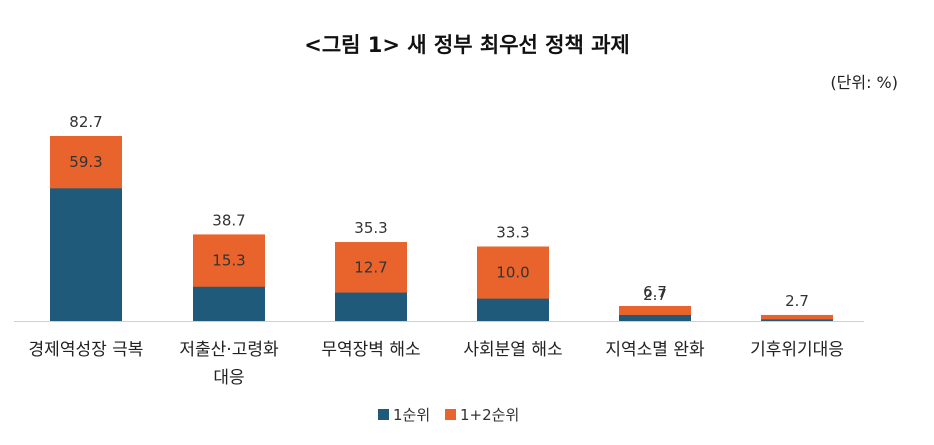 This screenshot has height=445, width=934. Describe the element at coordinates (370, 228) in the screenshot. I see `total-value-label: 35.3` at that location.